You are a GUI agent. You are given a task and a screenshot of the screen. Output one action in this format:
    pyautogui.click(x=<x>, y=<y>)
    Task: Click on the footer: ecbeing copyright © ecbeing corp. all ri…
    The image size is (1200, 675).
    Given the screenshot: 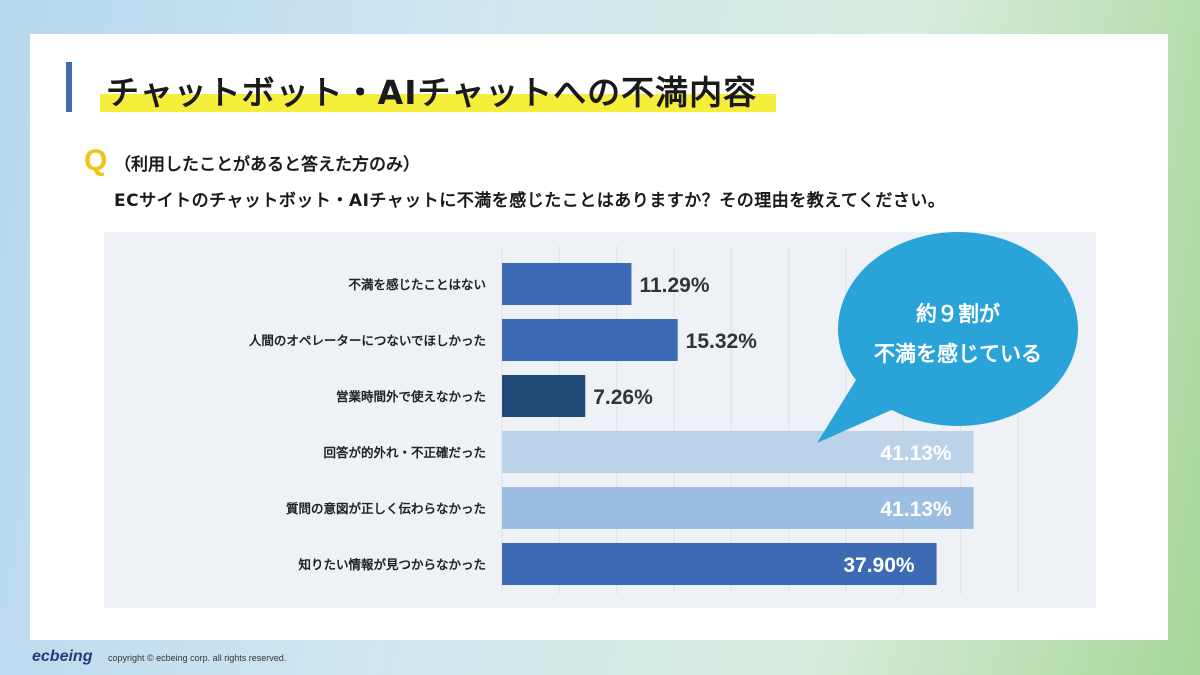 What is the action you would take?
    pyautogui.click(x=600, y=658)
    